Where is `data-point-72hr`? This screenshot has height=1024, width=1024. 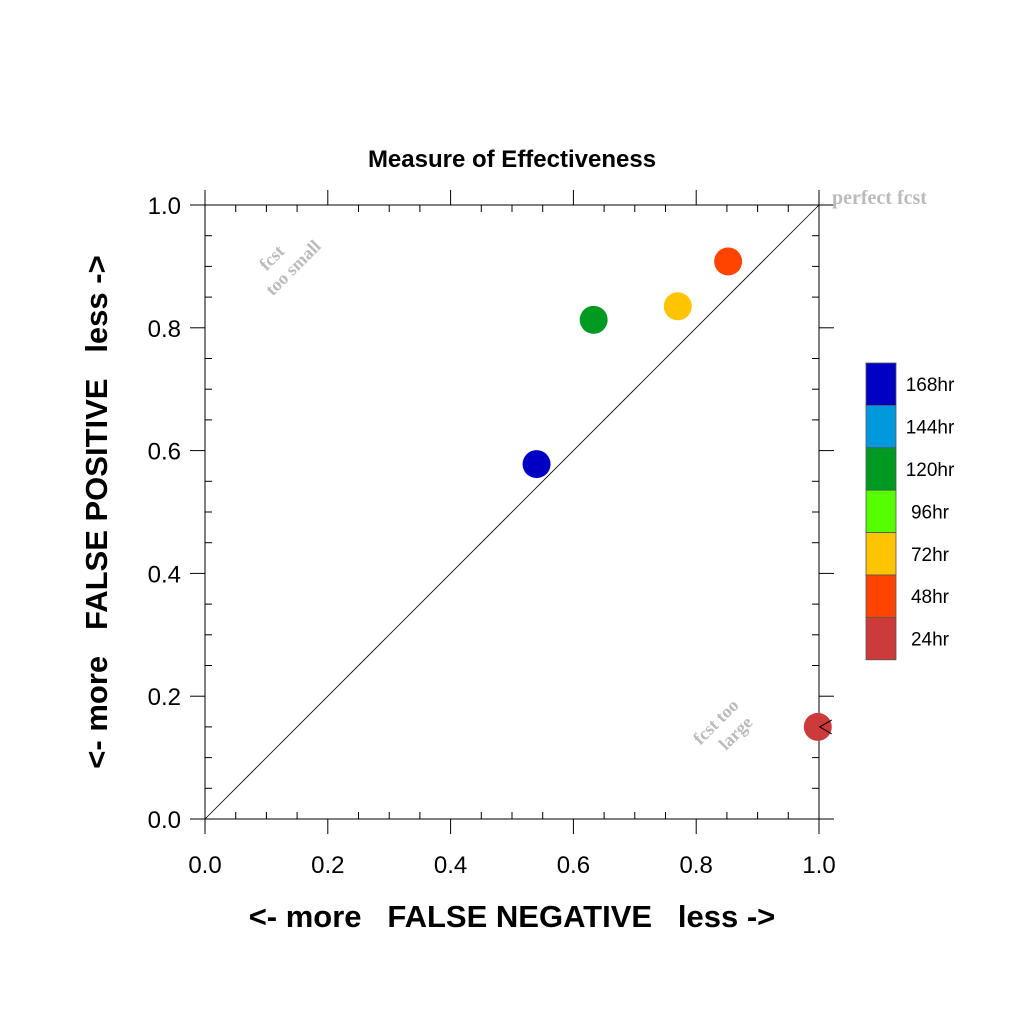 data-point-72hr is located at coordinates (677, 306).